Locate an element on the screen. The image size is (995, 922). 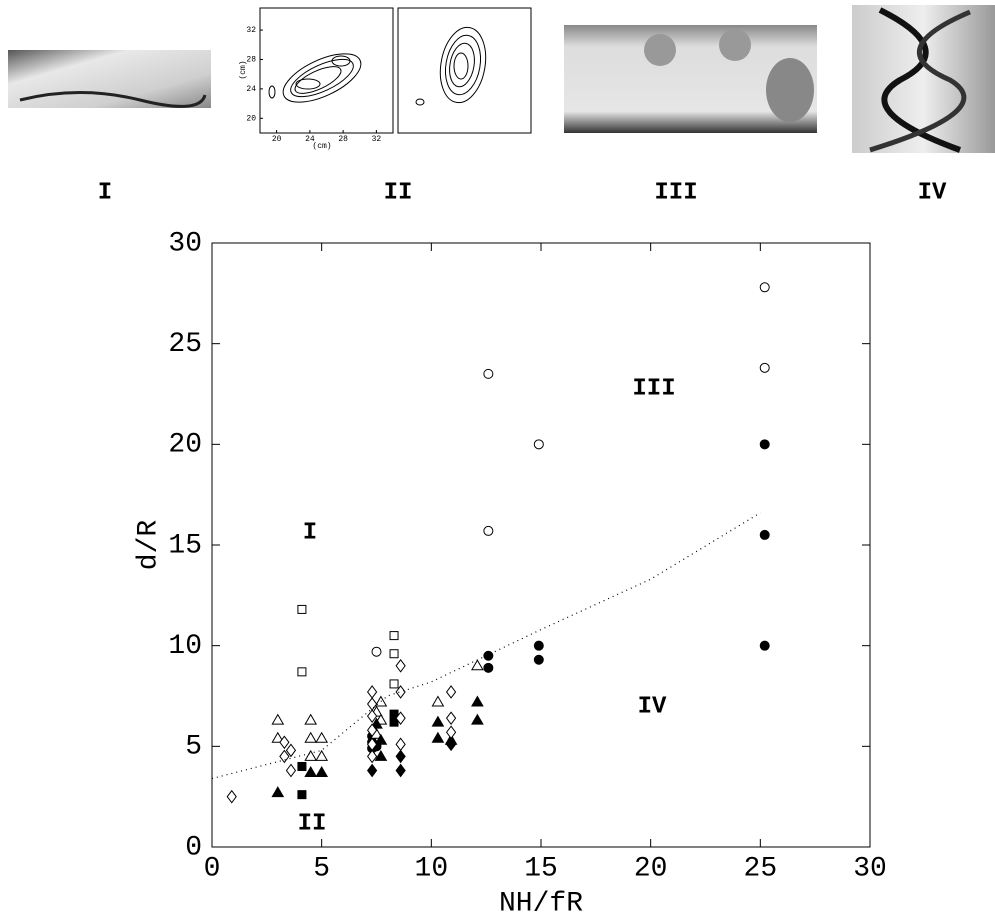
region-label: II is located at coordinates (312, 823).